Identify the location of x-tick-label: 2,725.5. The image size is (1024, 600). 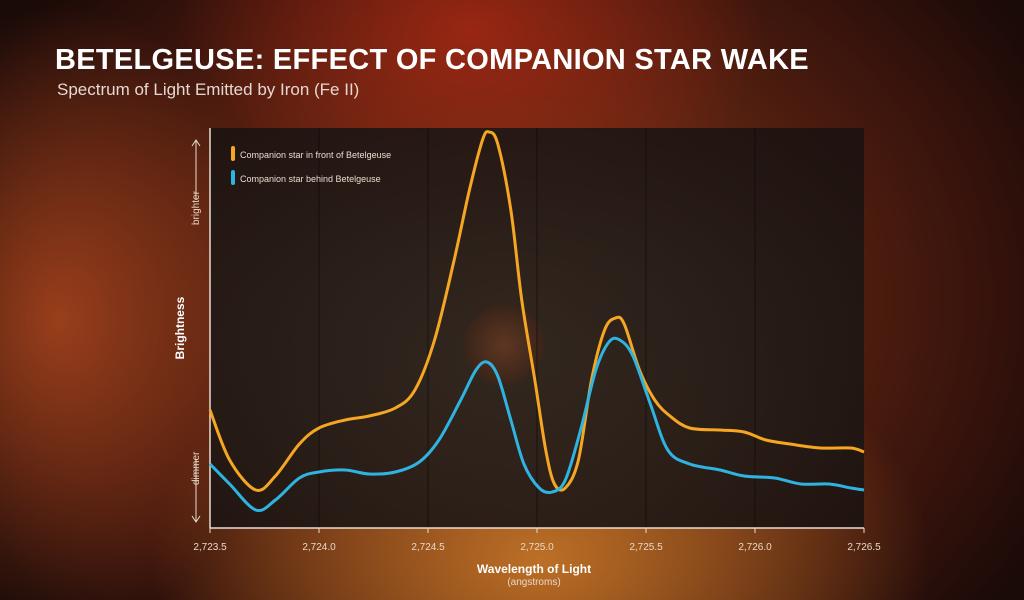
(646, 547).